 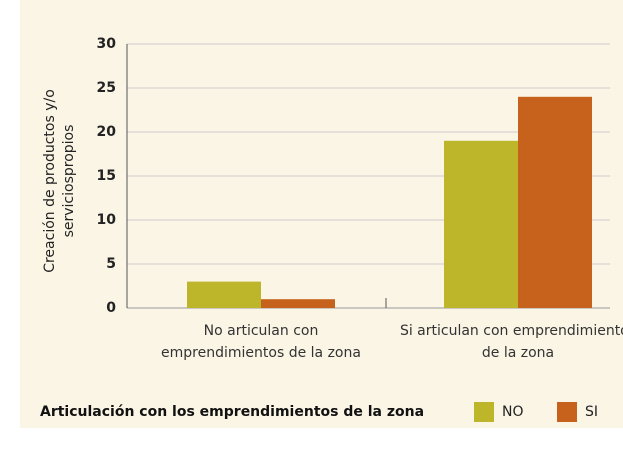 What do you see at coordinates (107, 220) in the screenshot?
I see `y-tick-label: 10` at bounding box center [107, 220].